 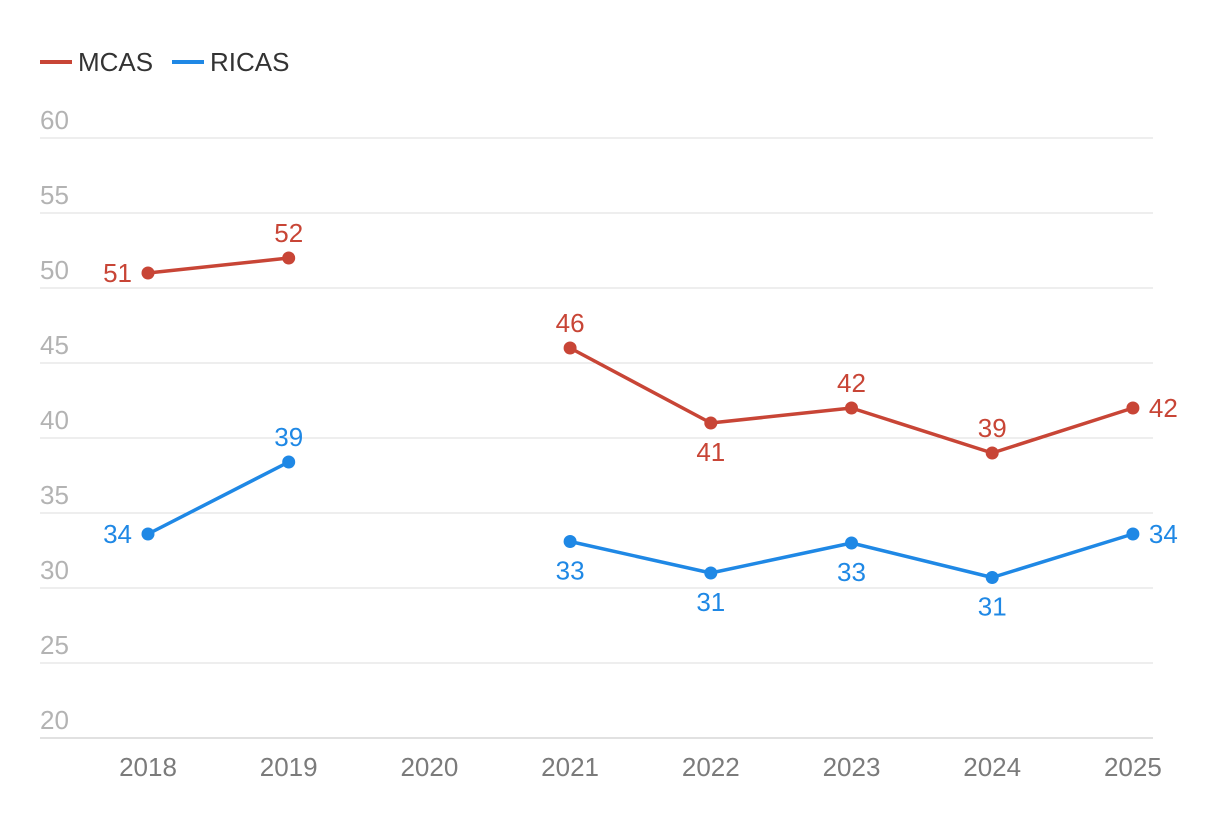 What do you see at coordinates (852, 767) in the screenshot?
I see `x-tick-label: 2023` at bounding box center [852, 767].